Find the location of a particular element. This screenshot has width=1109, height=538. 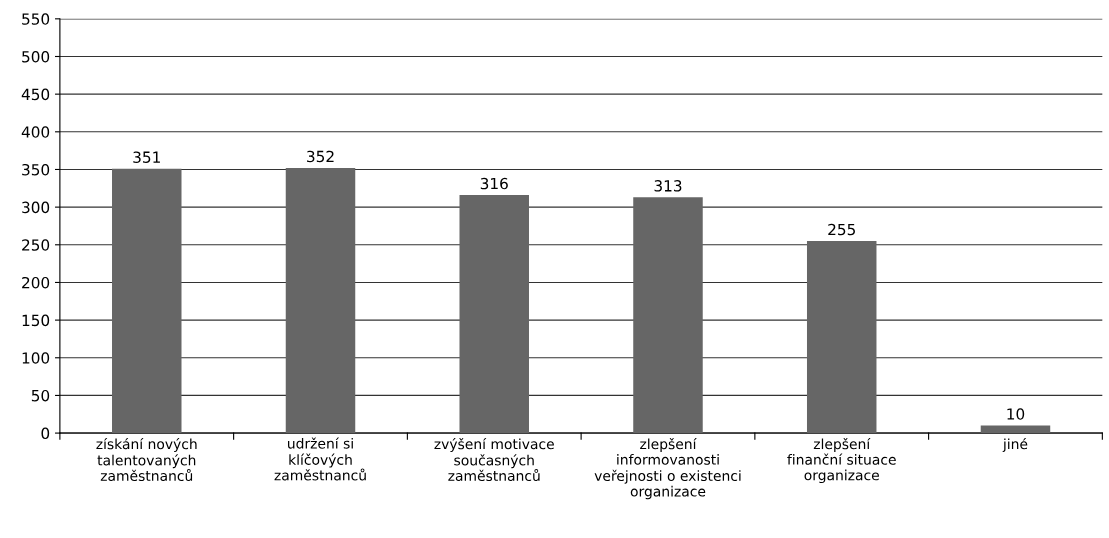

y-tick-label: 500 is located at coordinates (36, 56).